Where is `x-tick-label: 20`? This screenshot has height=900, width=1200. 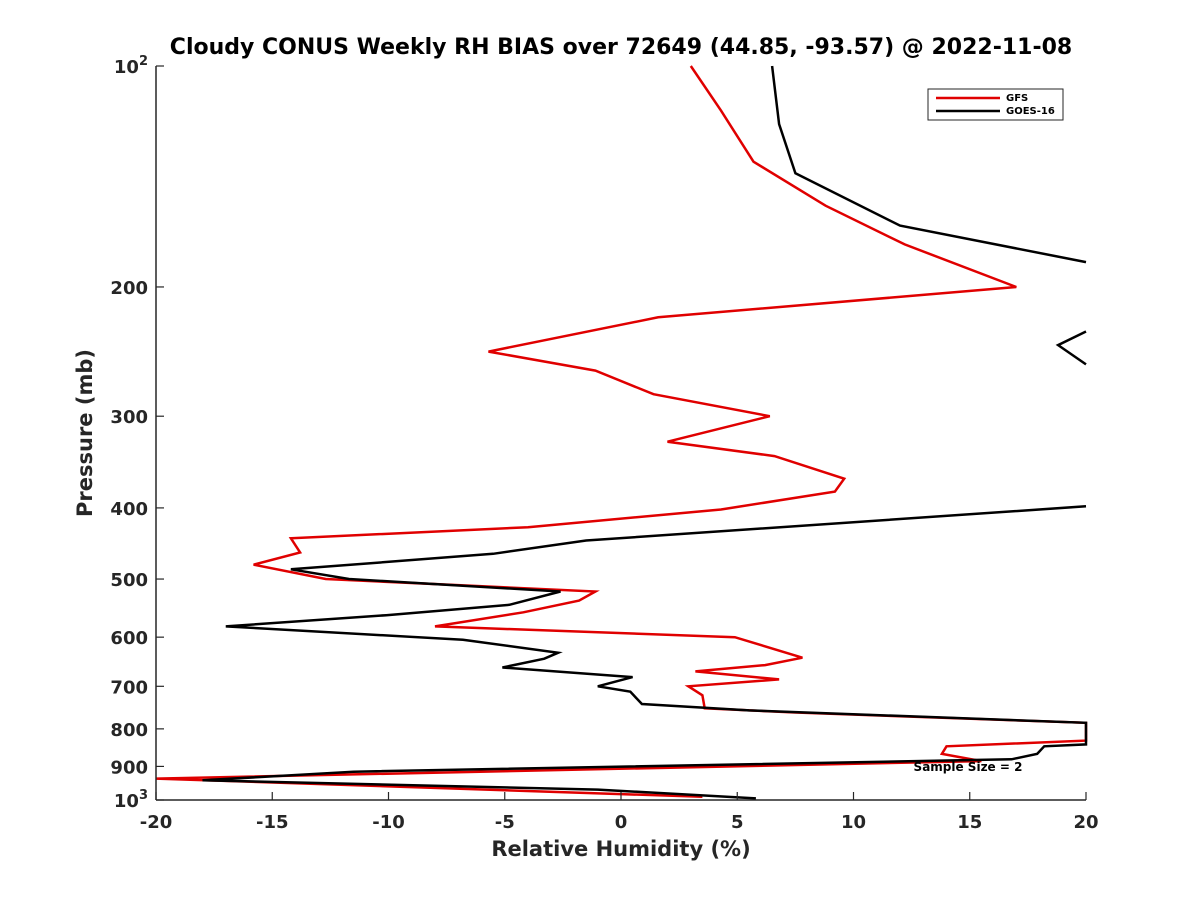 x-tick-label: 20 is located at coordinates (1085, 822).